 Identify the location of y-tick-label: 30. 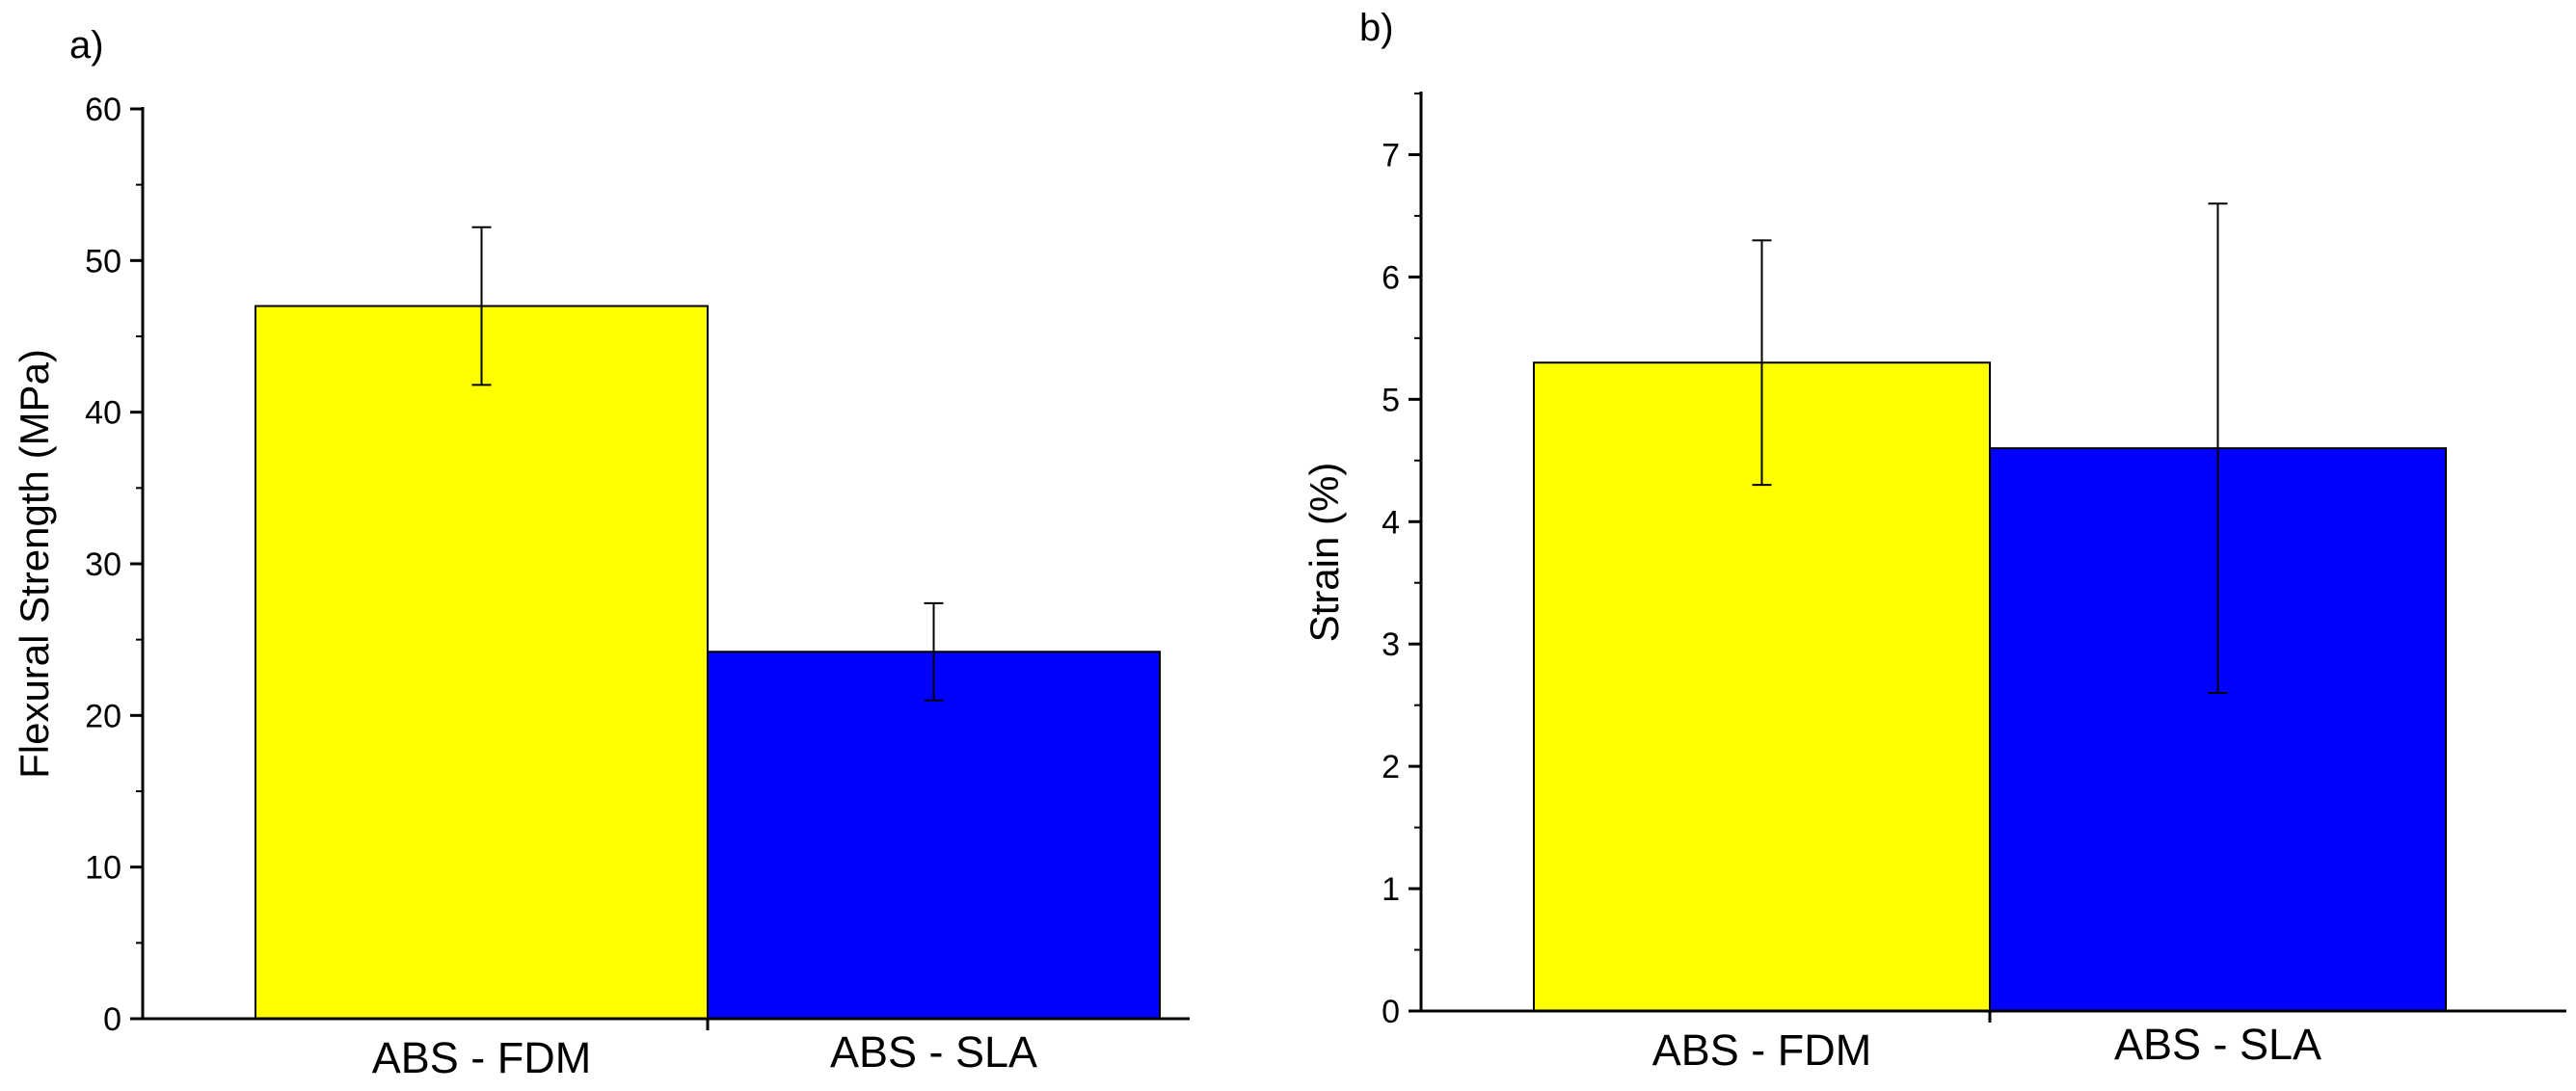
(103, 564).